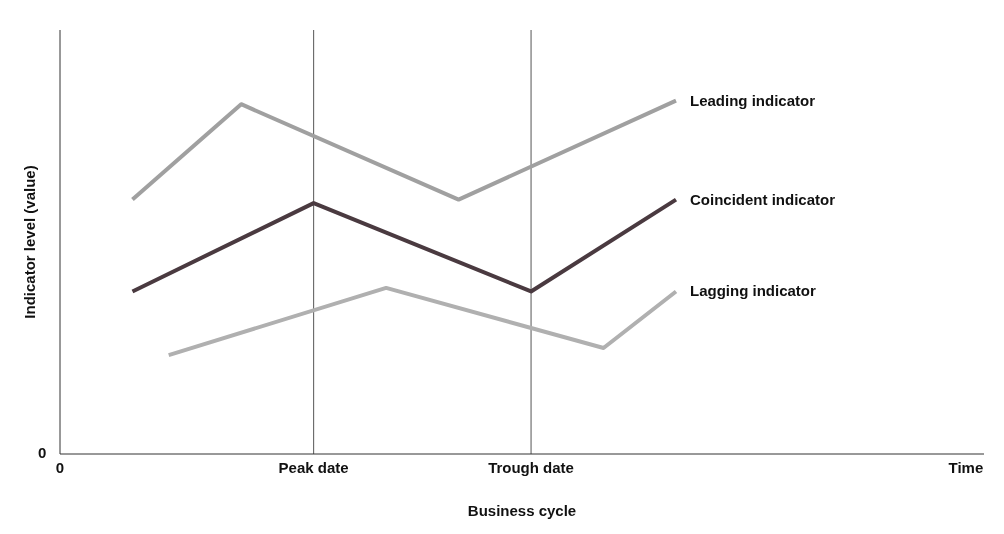  What do you see at coordinates (60, 467) in the screenshot?
I see `x-tick-label: 0` at bounding box center [60, 467].